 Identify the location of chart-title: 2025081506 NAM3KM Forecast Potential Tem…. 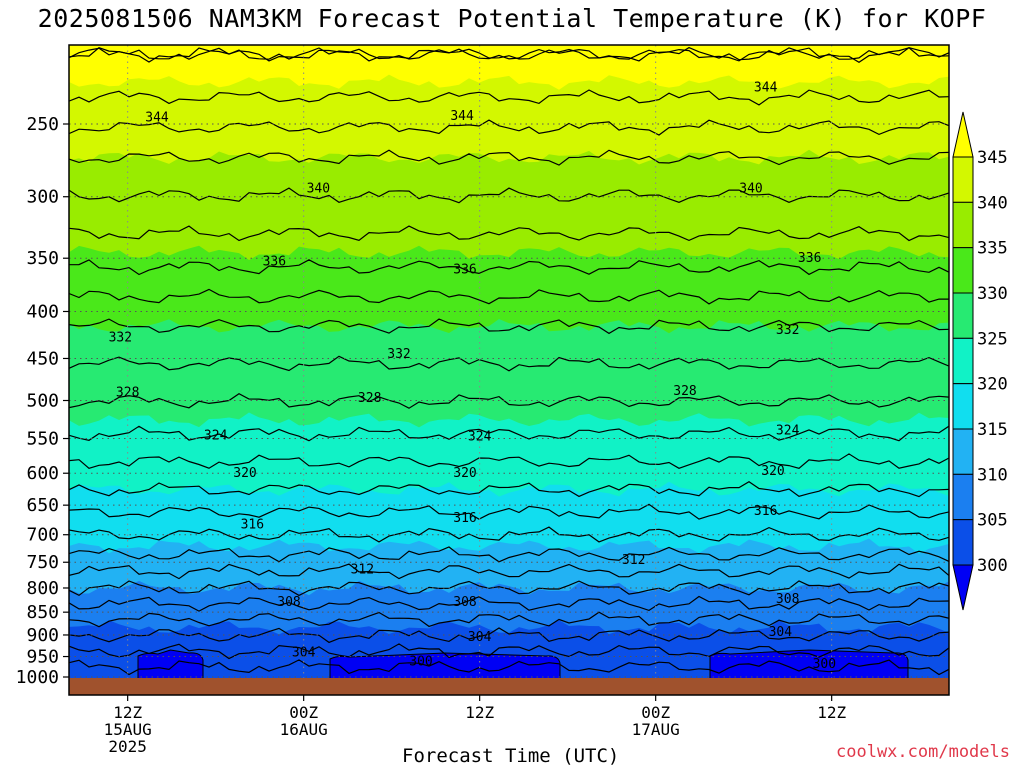
(512, 18).